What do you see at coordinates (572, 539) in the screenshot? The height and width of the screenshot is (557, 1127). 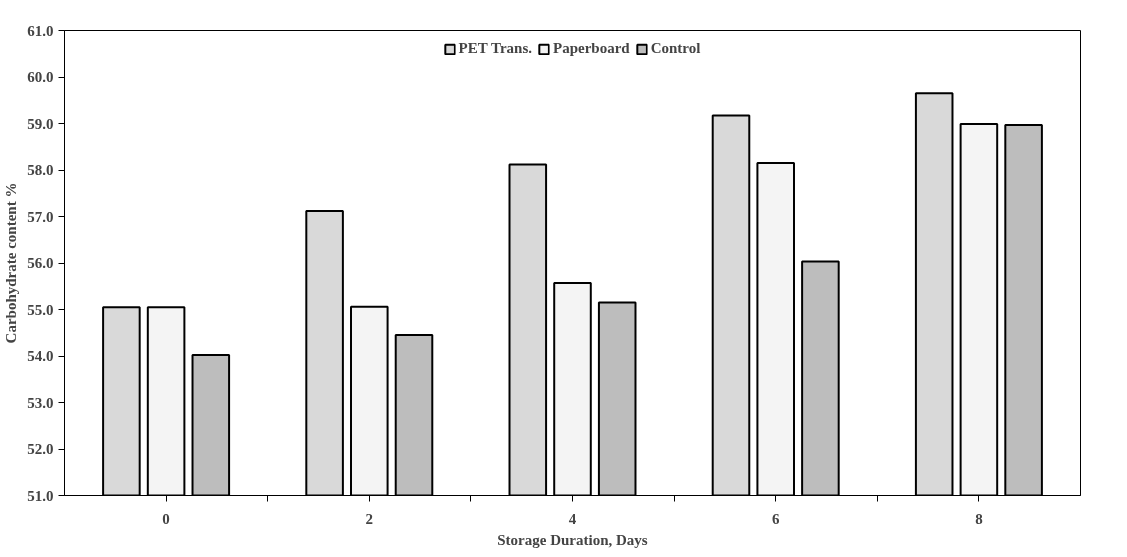 I see `x-axis-title: Storage Duration, Days` at bounding box center [572, 539].